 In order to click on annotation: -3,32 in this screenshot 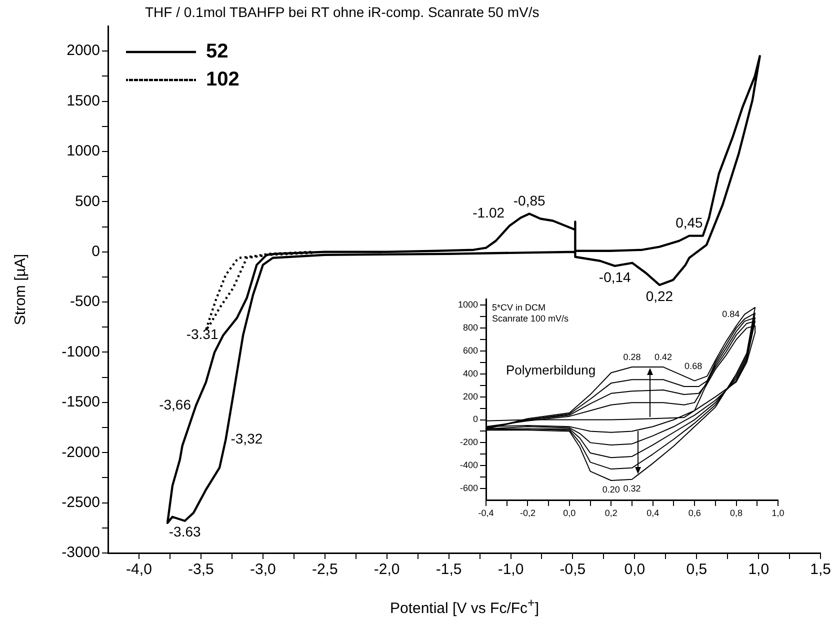, I will do `click(246, 438)`.